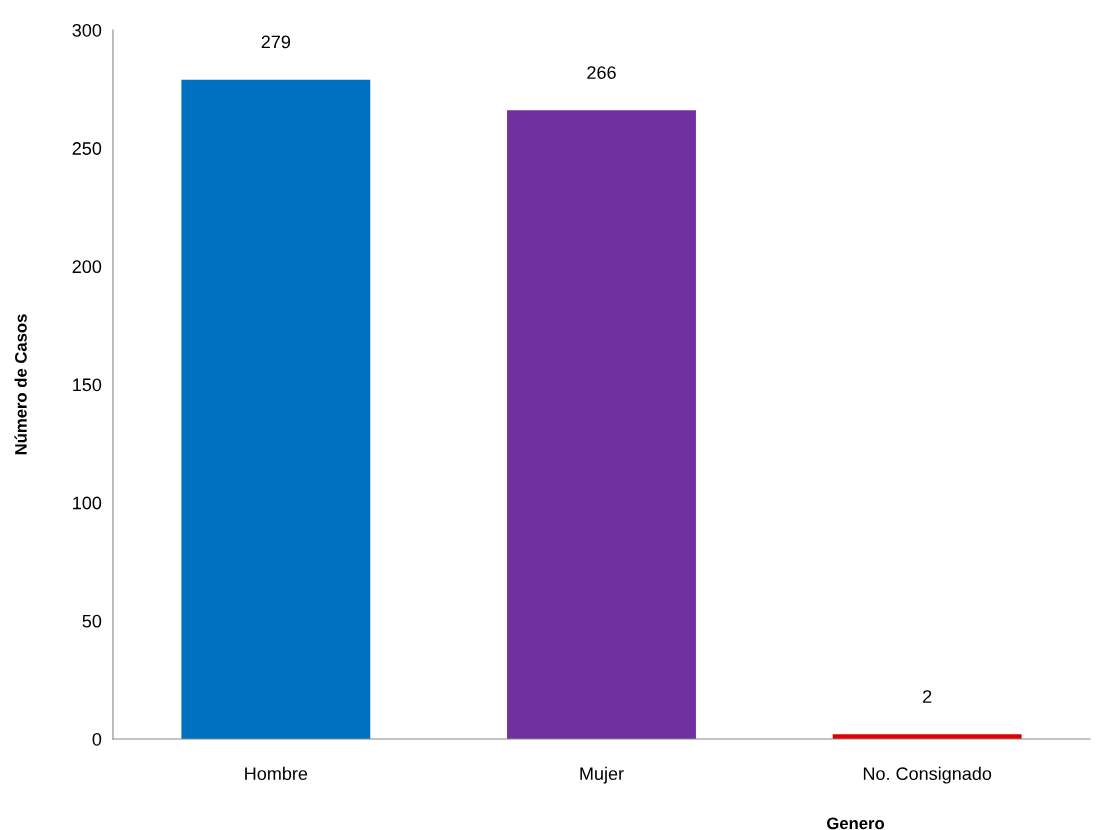 The image size is (1097, 830). I want to click on x-tick-label: No. Consignado, so click(927, 775).